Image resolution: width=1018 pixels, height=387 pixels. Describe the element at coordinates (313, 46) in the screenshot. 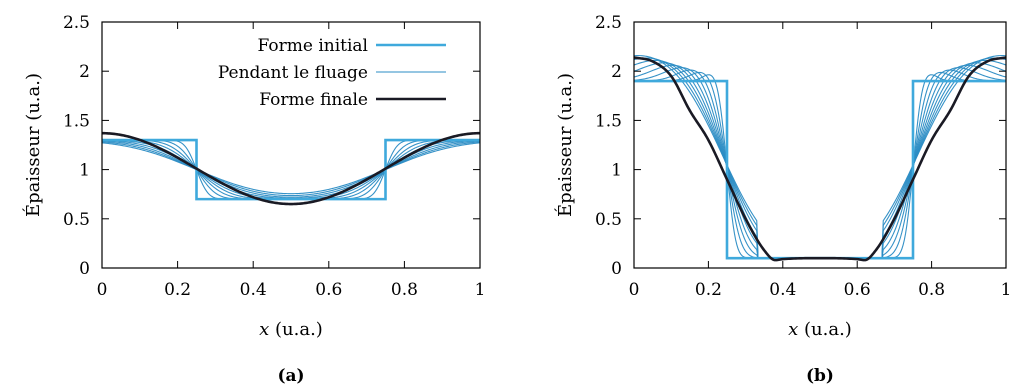

I see `legend-label-initial: Forme initial` at that location.